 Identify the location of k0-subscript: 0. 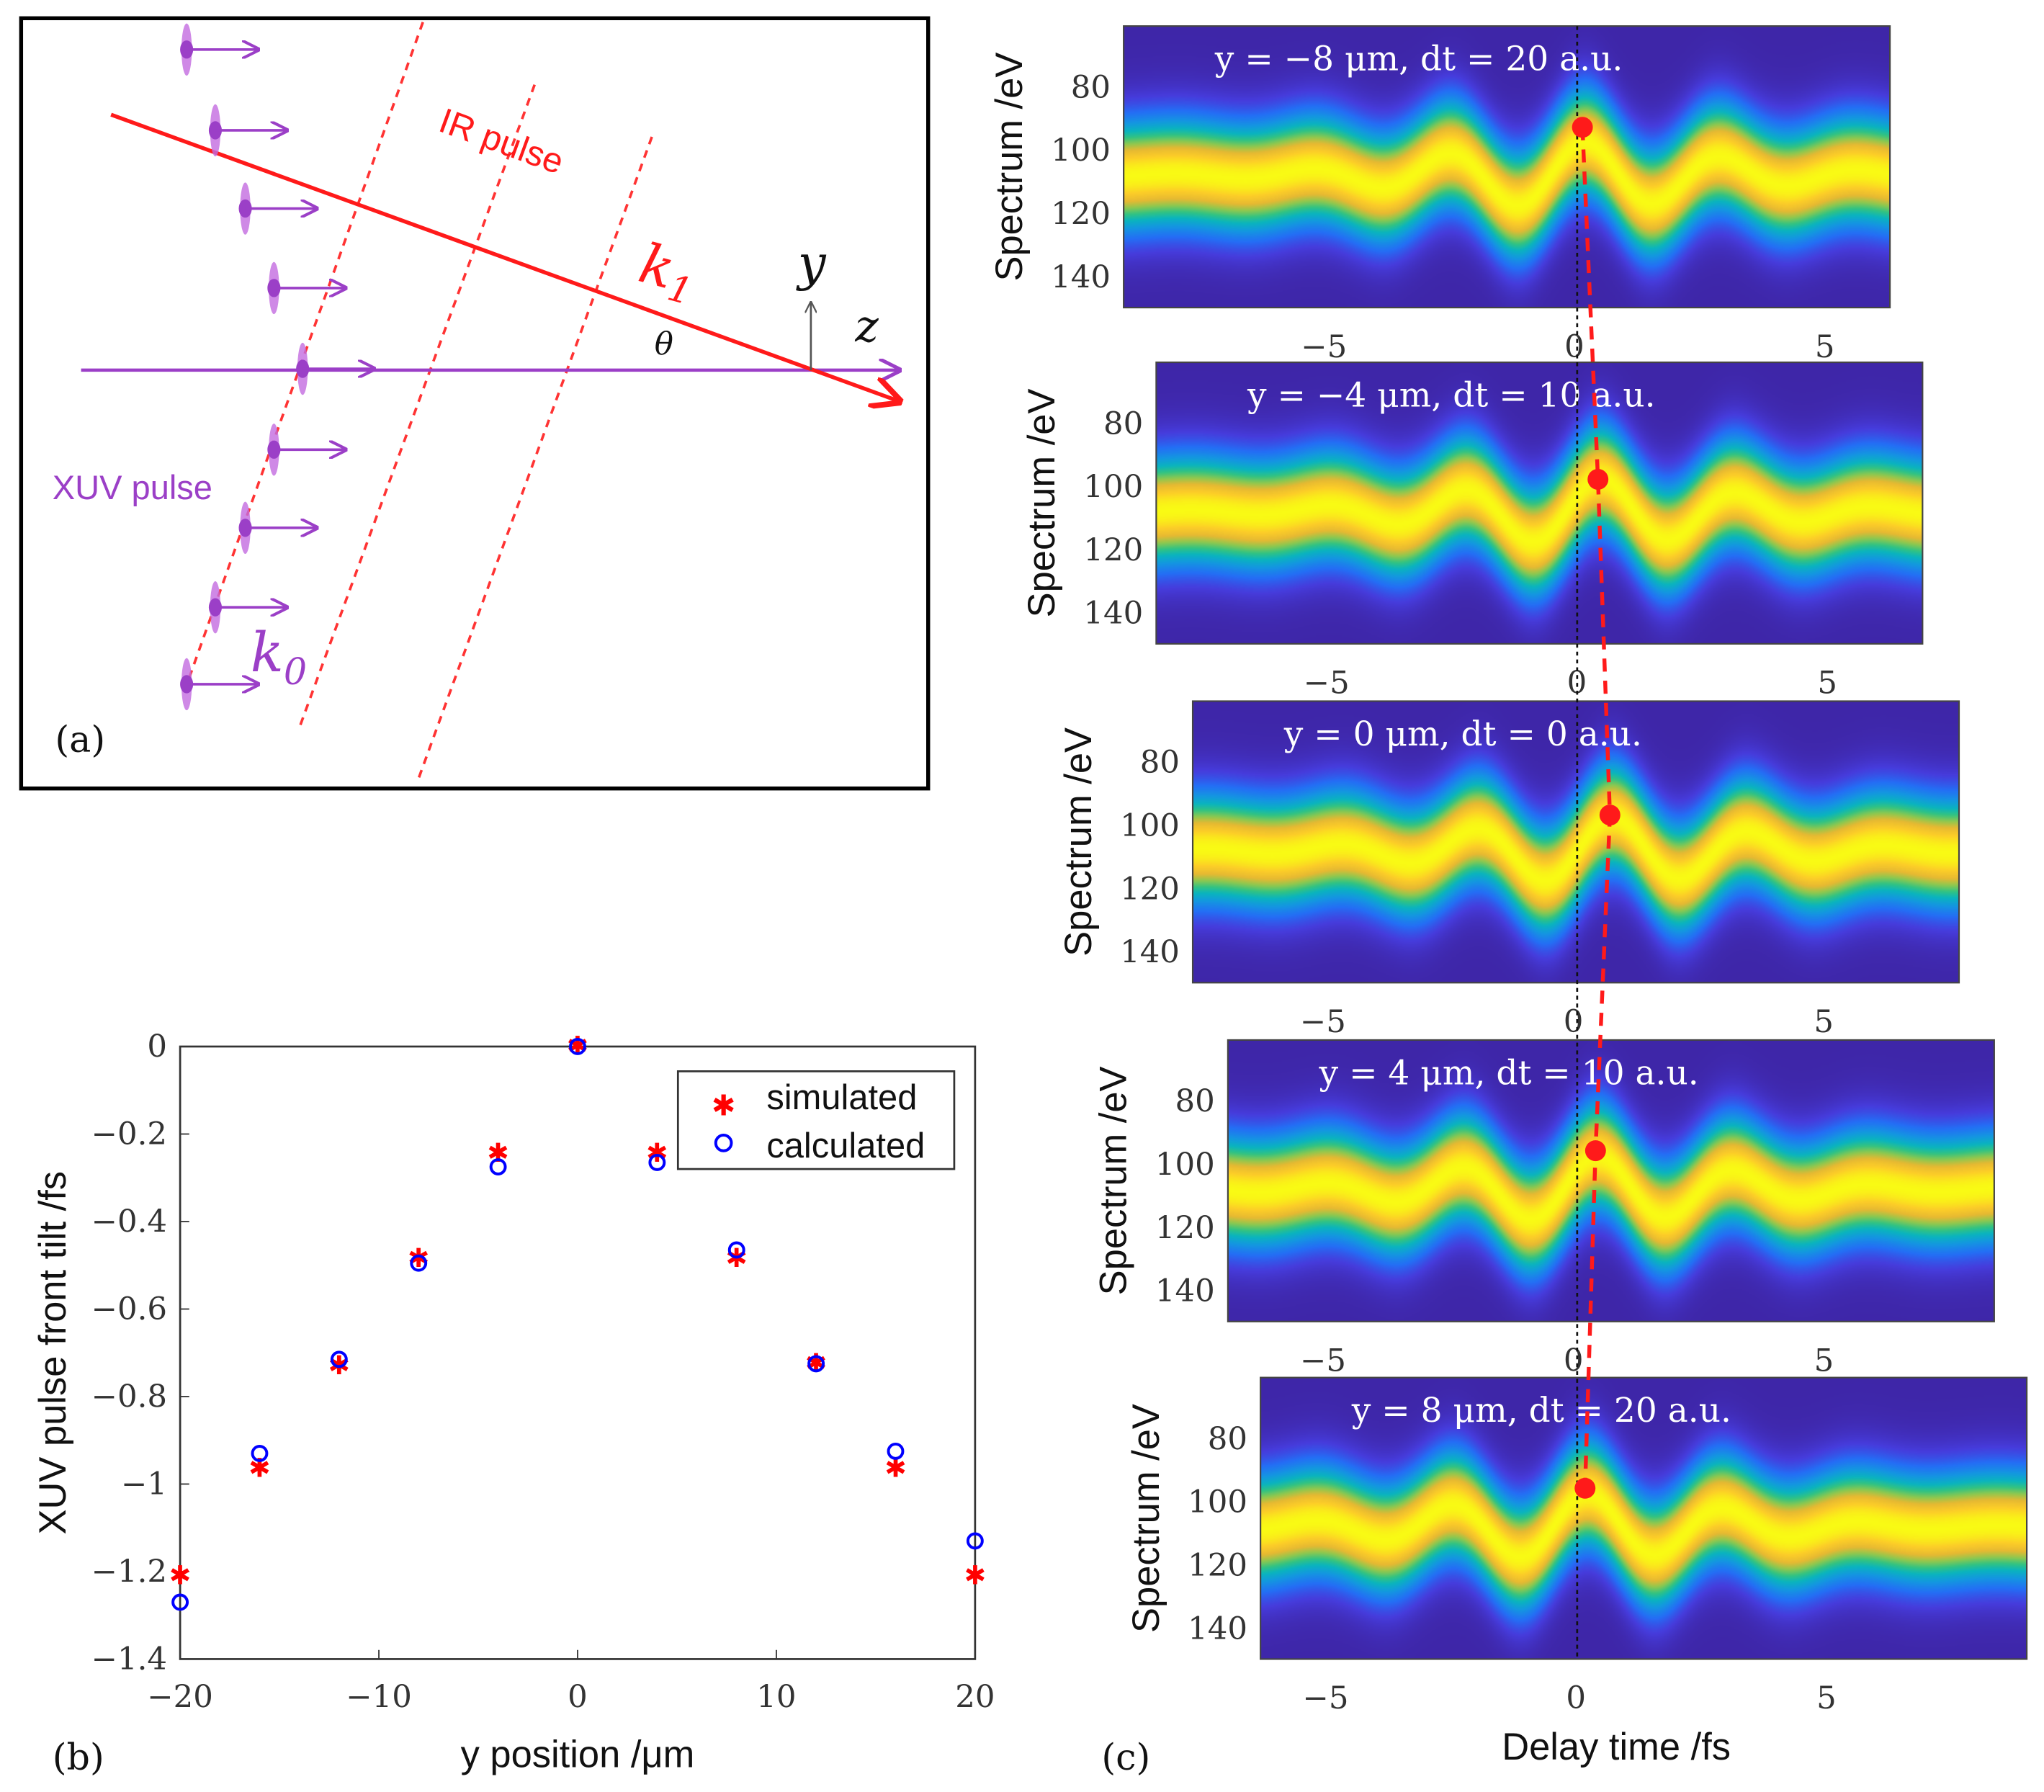
(295, 672).